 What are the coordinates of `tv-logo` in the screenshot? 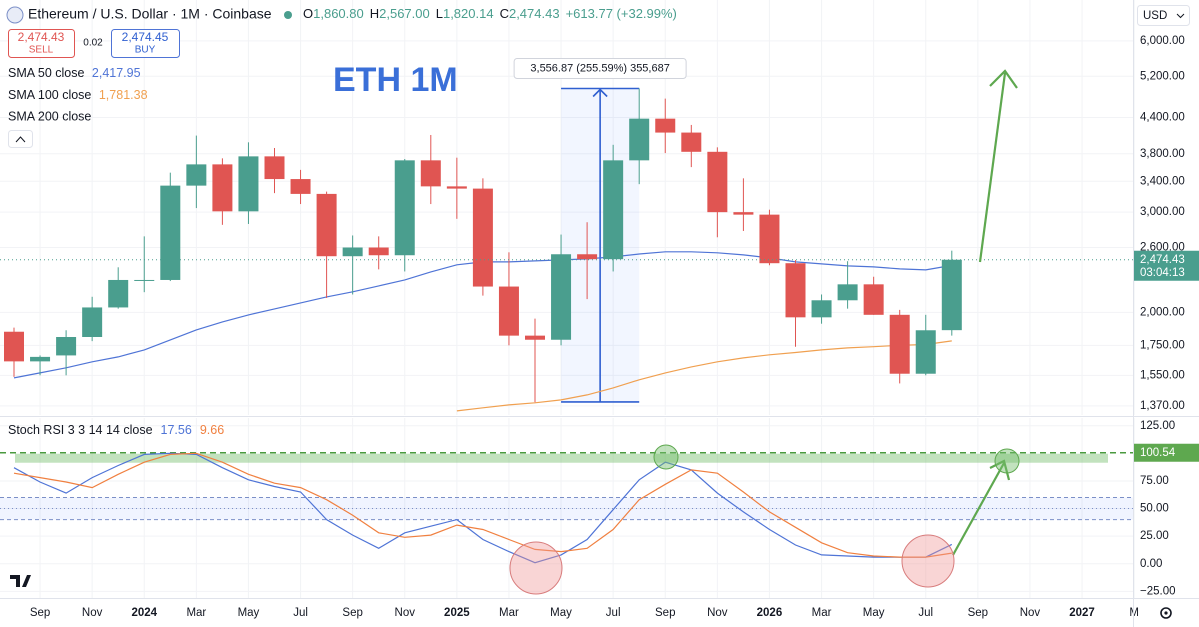 It's located at (11, 579).